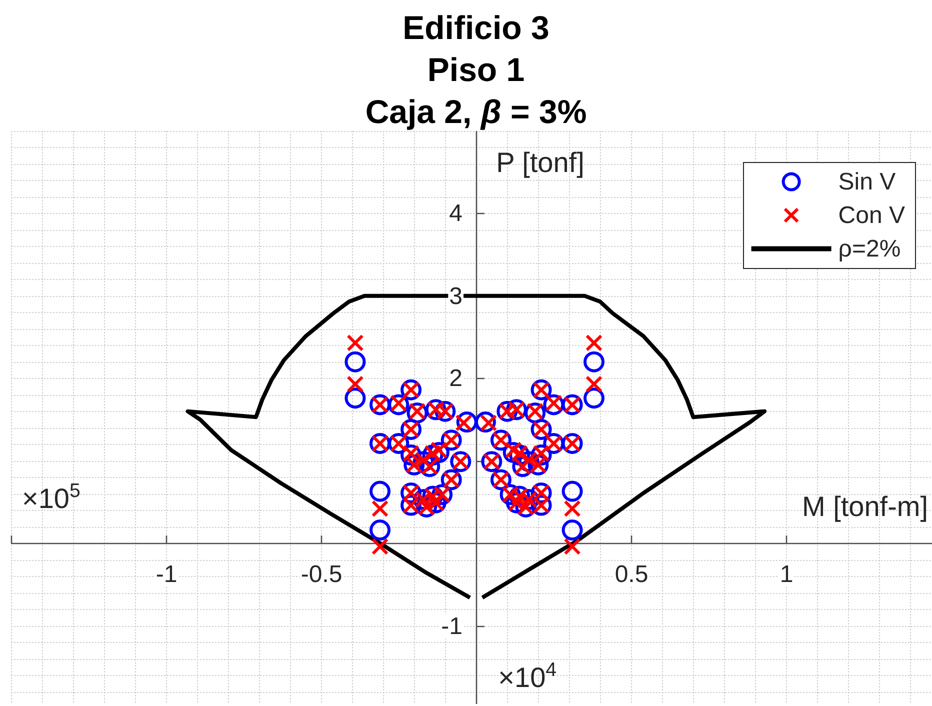 The image size is (932, 706). Describe the element at coordinates (455, 214) in the screenshot. I see `y-tick-label: 4` at that location.